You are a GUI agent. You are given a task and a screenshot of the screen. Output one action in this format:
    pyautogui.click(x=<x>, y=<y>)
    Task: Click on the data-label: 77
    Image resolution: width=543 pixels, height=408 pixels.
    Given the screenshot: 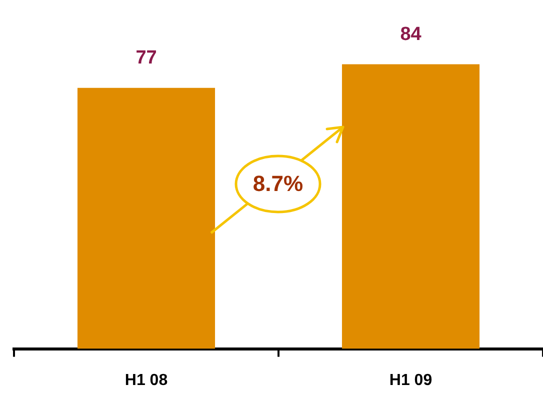 What is the action you would take?
    pyautogui.click(x=146, y=58)
    